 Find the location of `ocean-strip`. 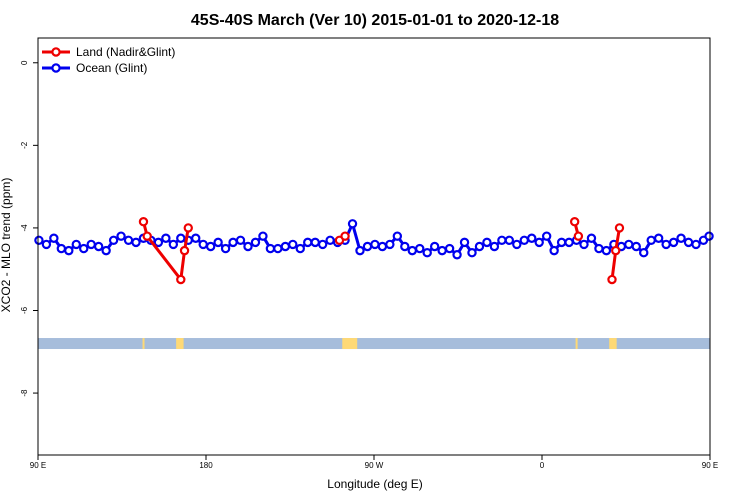

ocean-strip is located at coordinates (374, 344).